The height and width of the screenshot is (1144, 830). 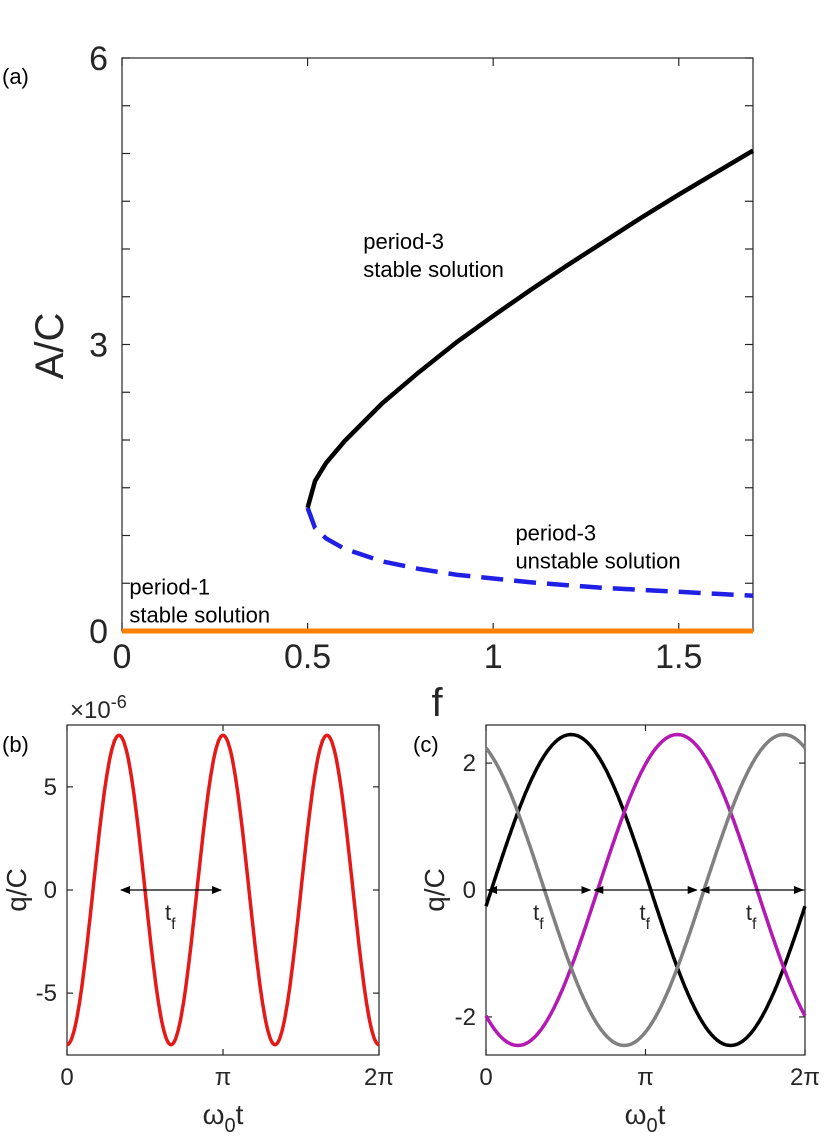 I want to click on panel-b-xlabel-main: ω, so click(x=214, y=1114).